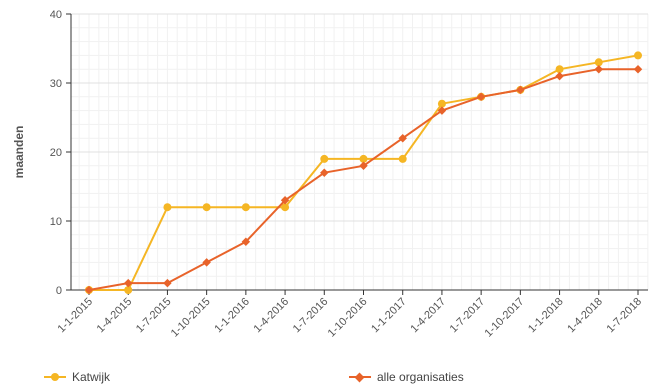  What do you see at coordinates (311, 316) in the screenshot?
I see `x-tick-label: 1-7-2016` at bounding box center [311, 316].